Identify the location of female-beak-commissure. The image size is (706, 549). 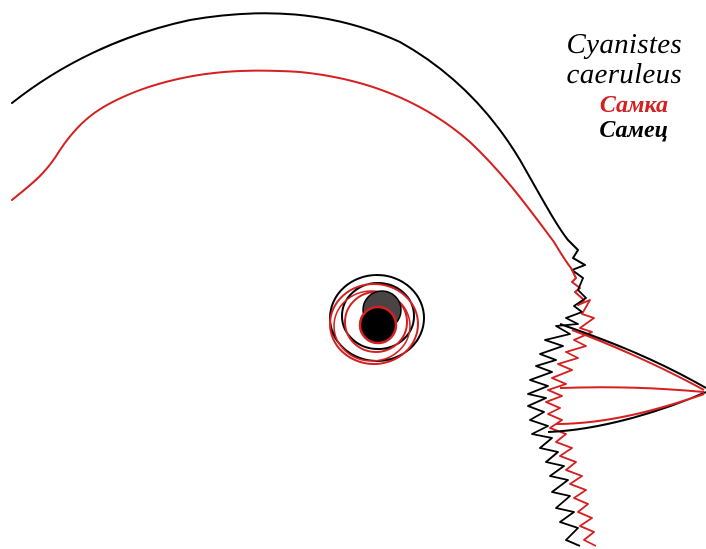
(632, 389).